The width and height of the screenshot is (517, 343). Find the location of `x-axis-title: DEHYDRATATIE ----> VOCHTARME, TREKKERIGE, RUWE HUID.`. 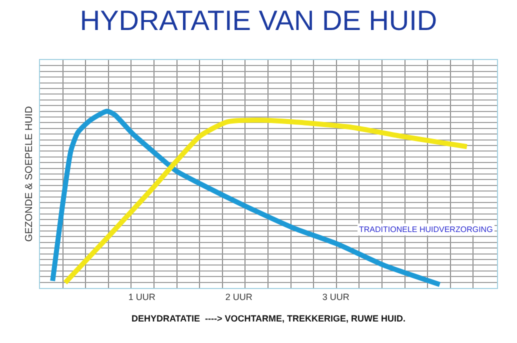

x-axis-title: DEHYDRATATIE ----> VOCHTARME, TREKKERIGE, RUWE HUID. is located at coordinates (268, 319).